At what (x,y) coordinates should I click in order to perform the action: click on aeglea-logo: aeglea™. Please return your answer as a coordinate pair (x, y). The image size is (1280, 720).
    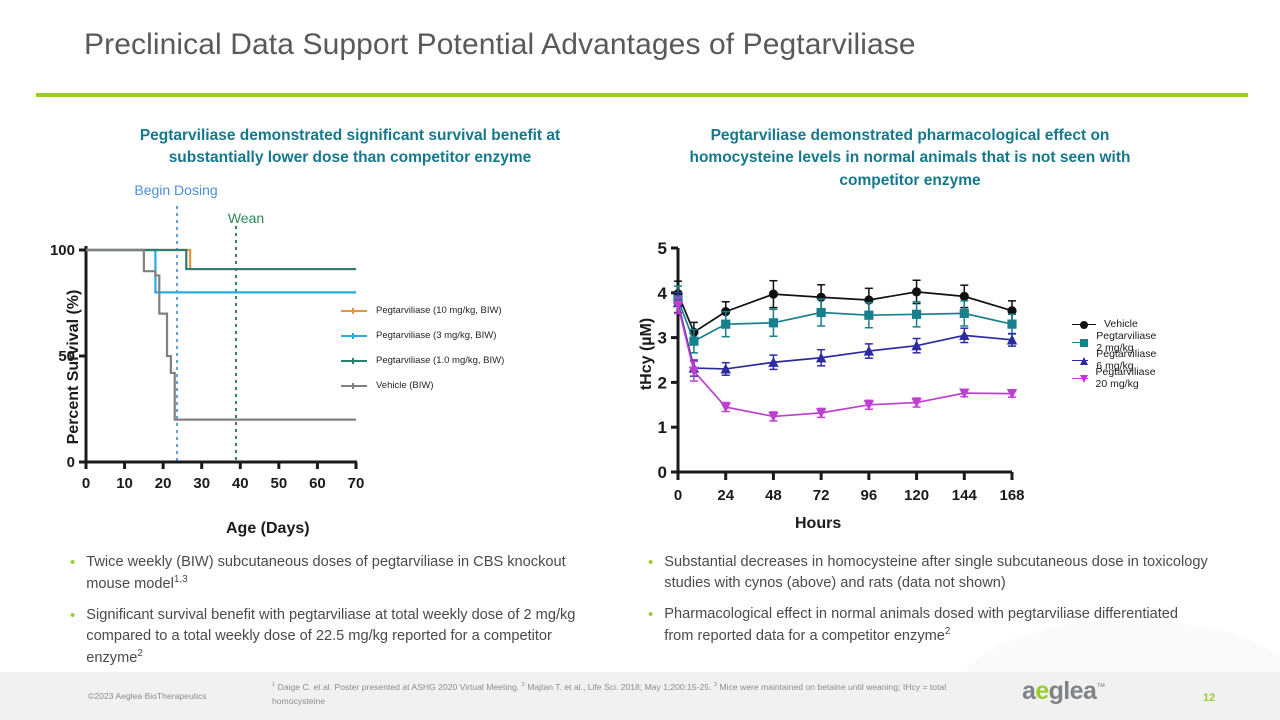
    Looking at the image, I should click on (1063, 691).